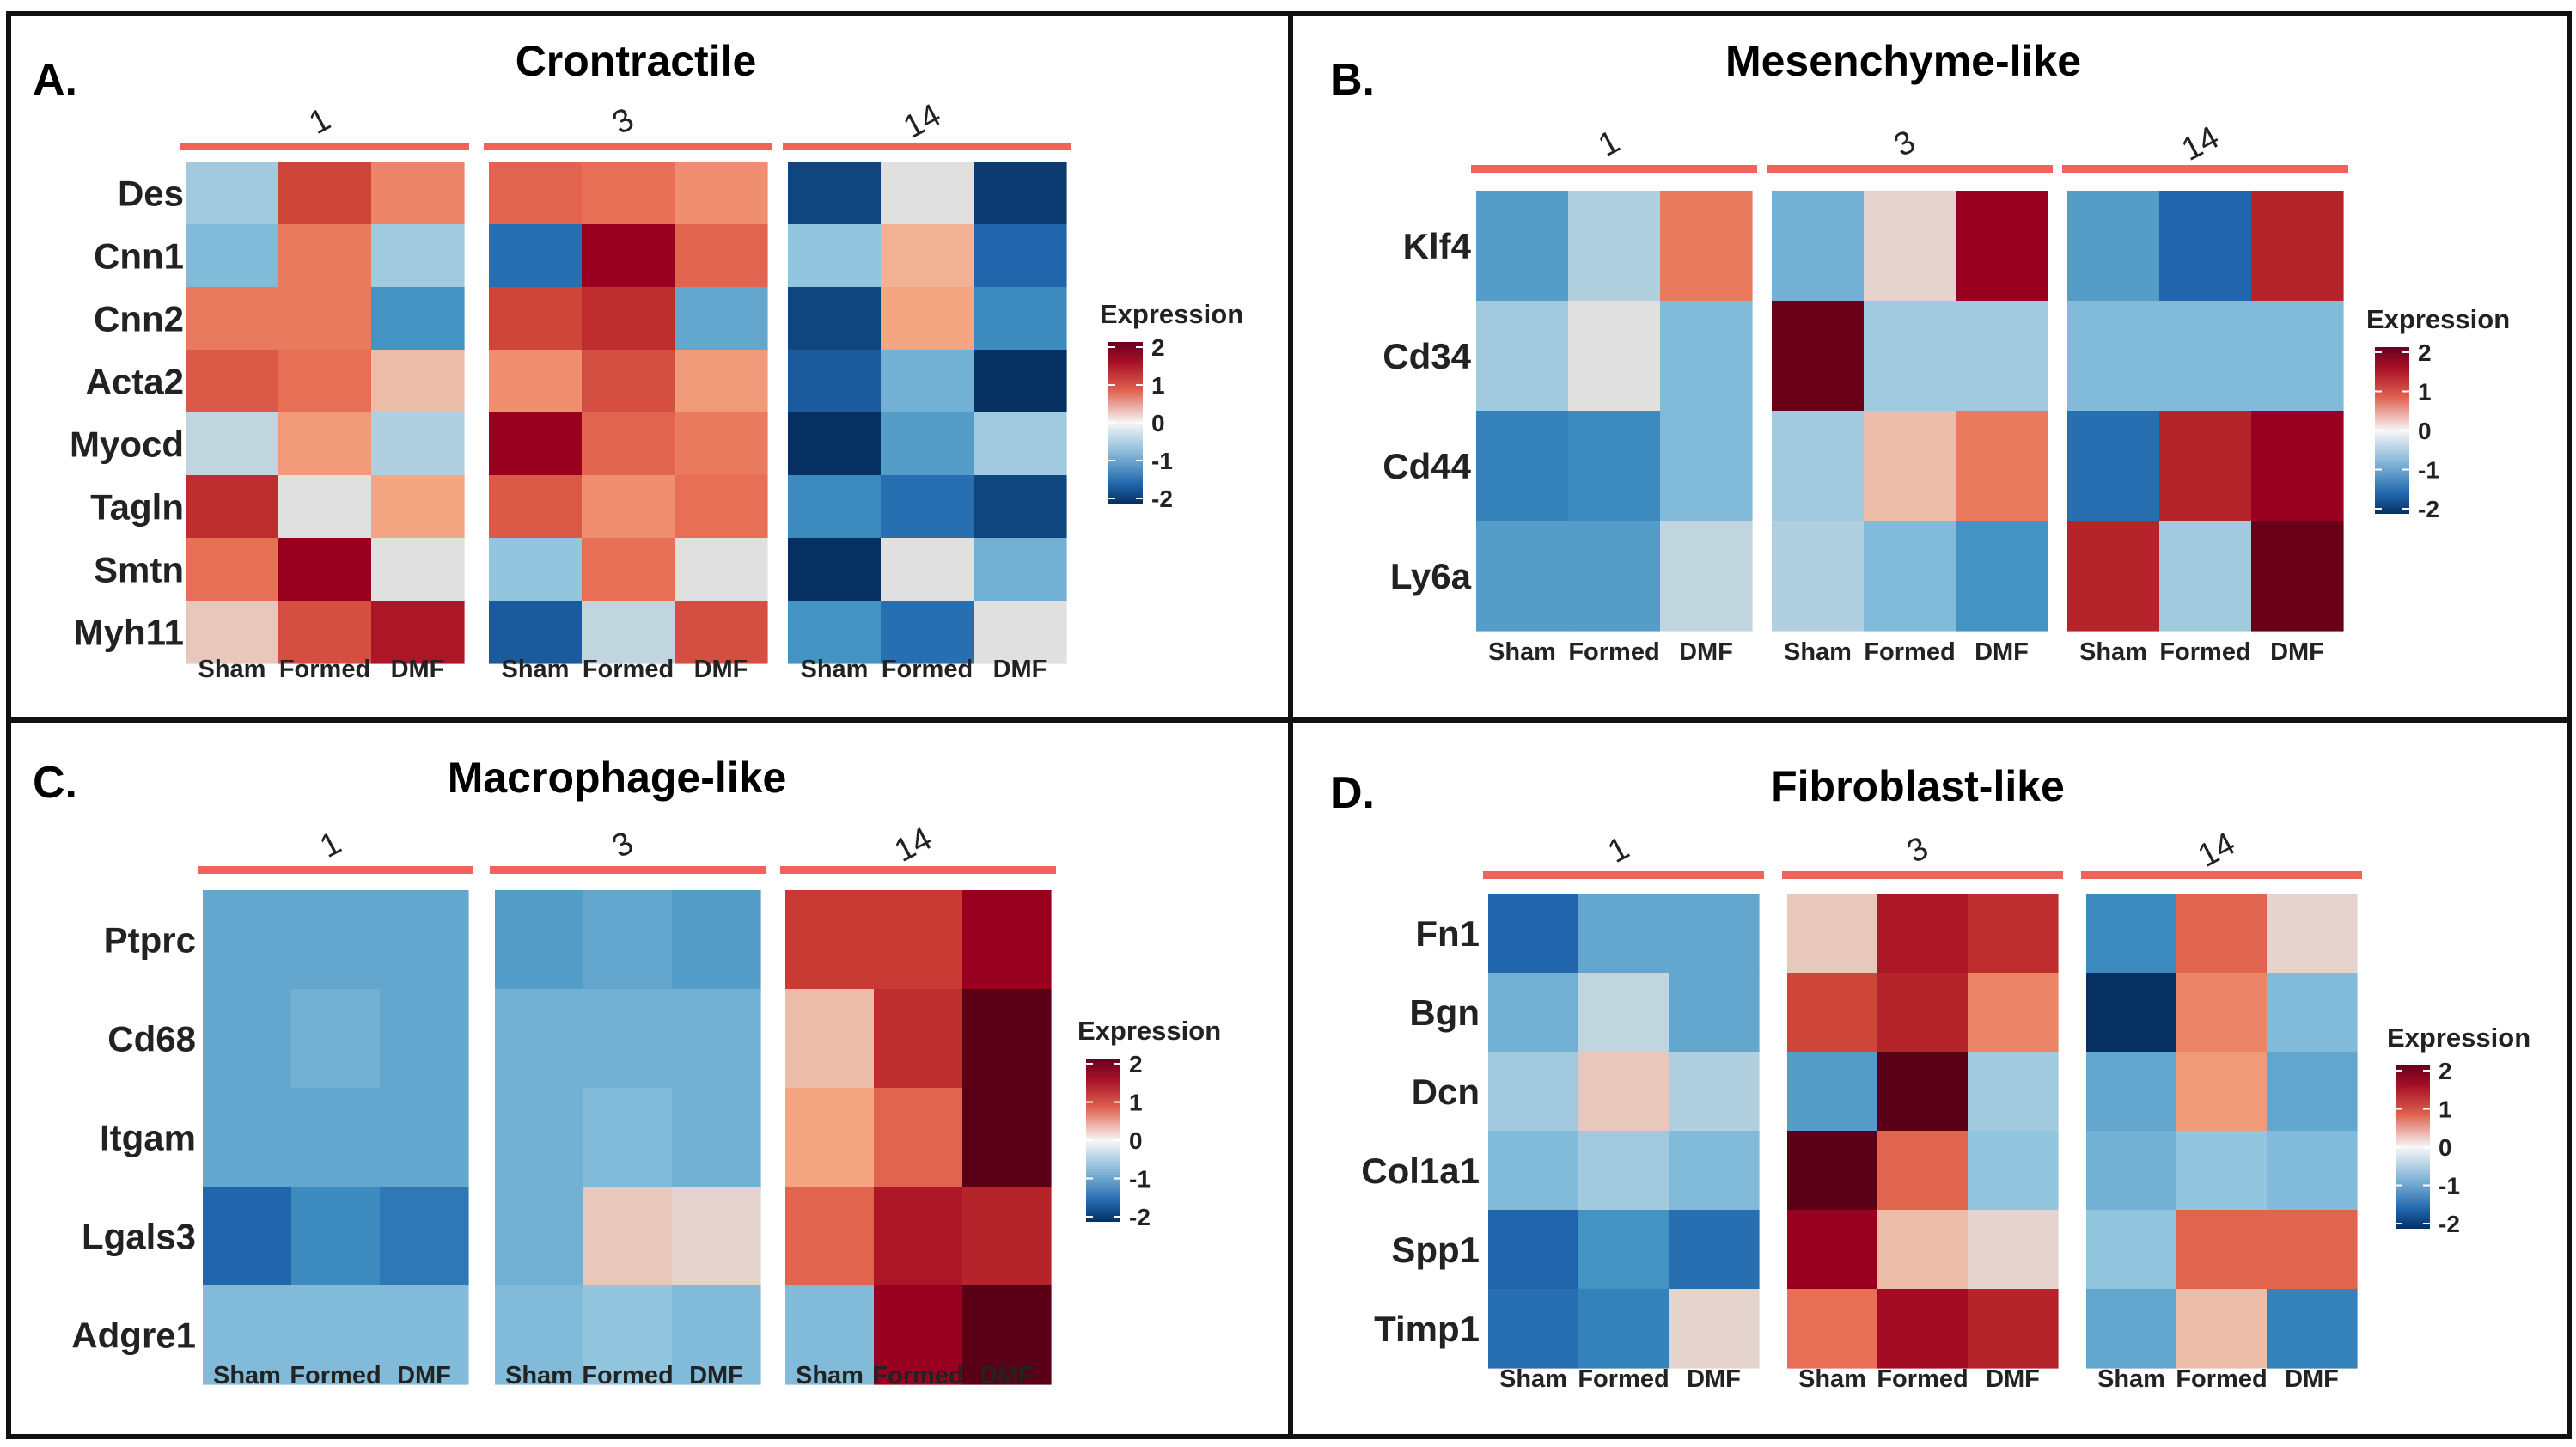 This screenshot has width=2576, height=1447. I want to click on heatmap-cell-cd44-g1-sham, so click(1522, 467).